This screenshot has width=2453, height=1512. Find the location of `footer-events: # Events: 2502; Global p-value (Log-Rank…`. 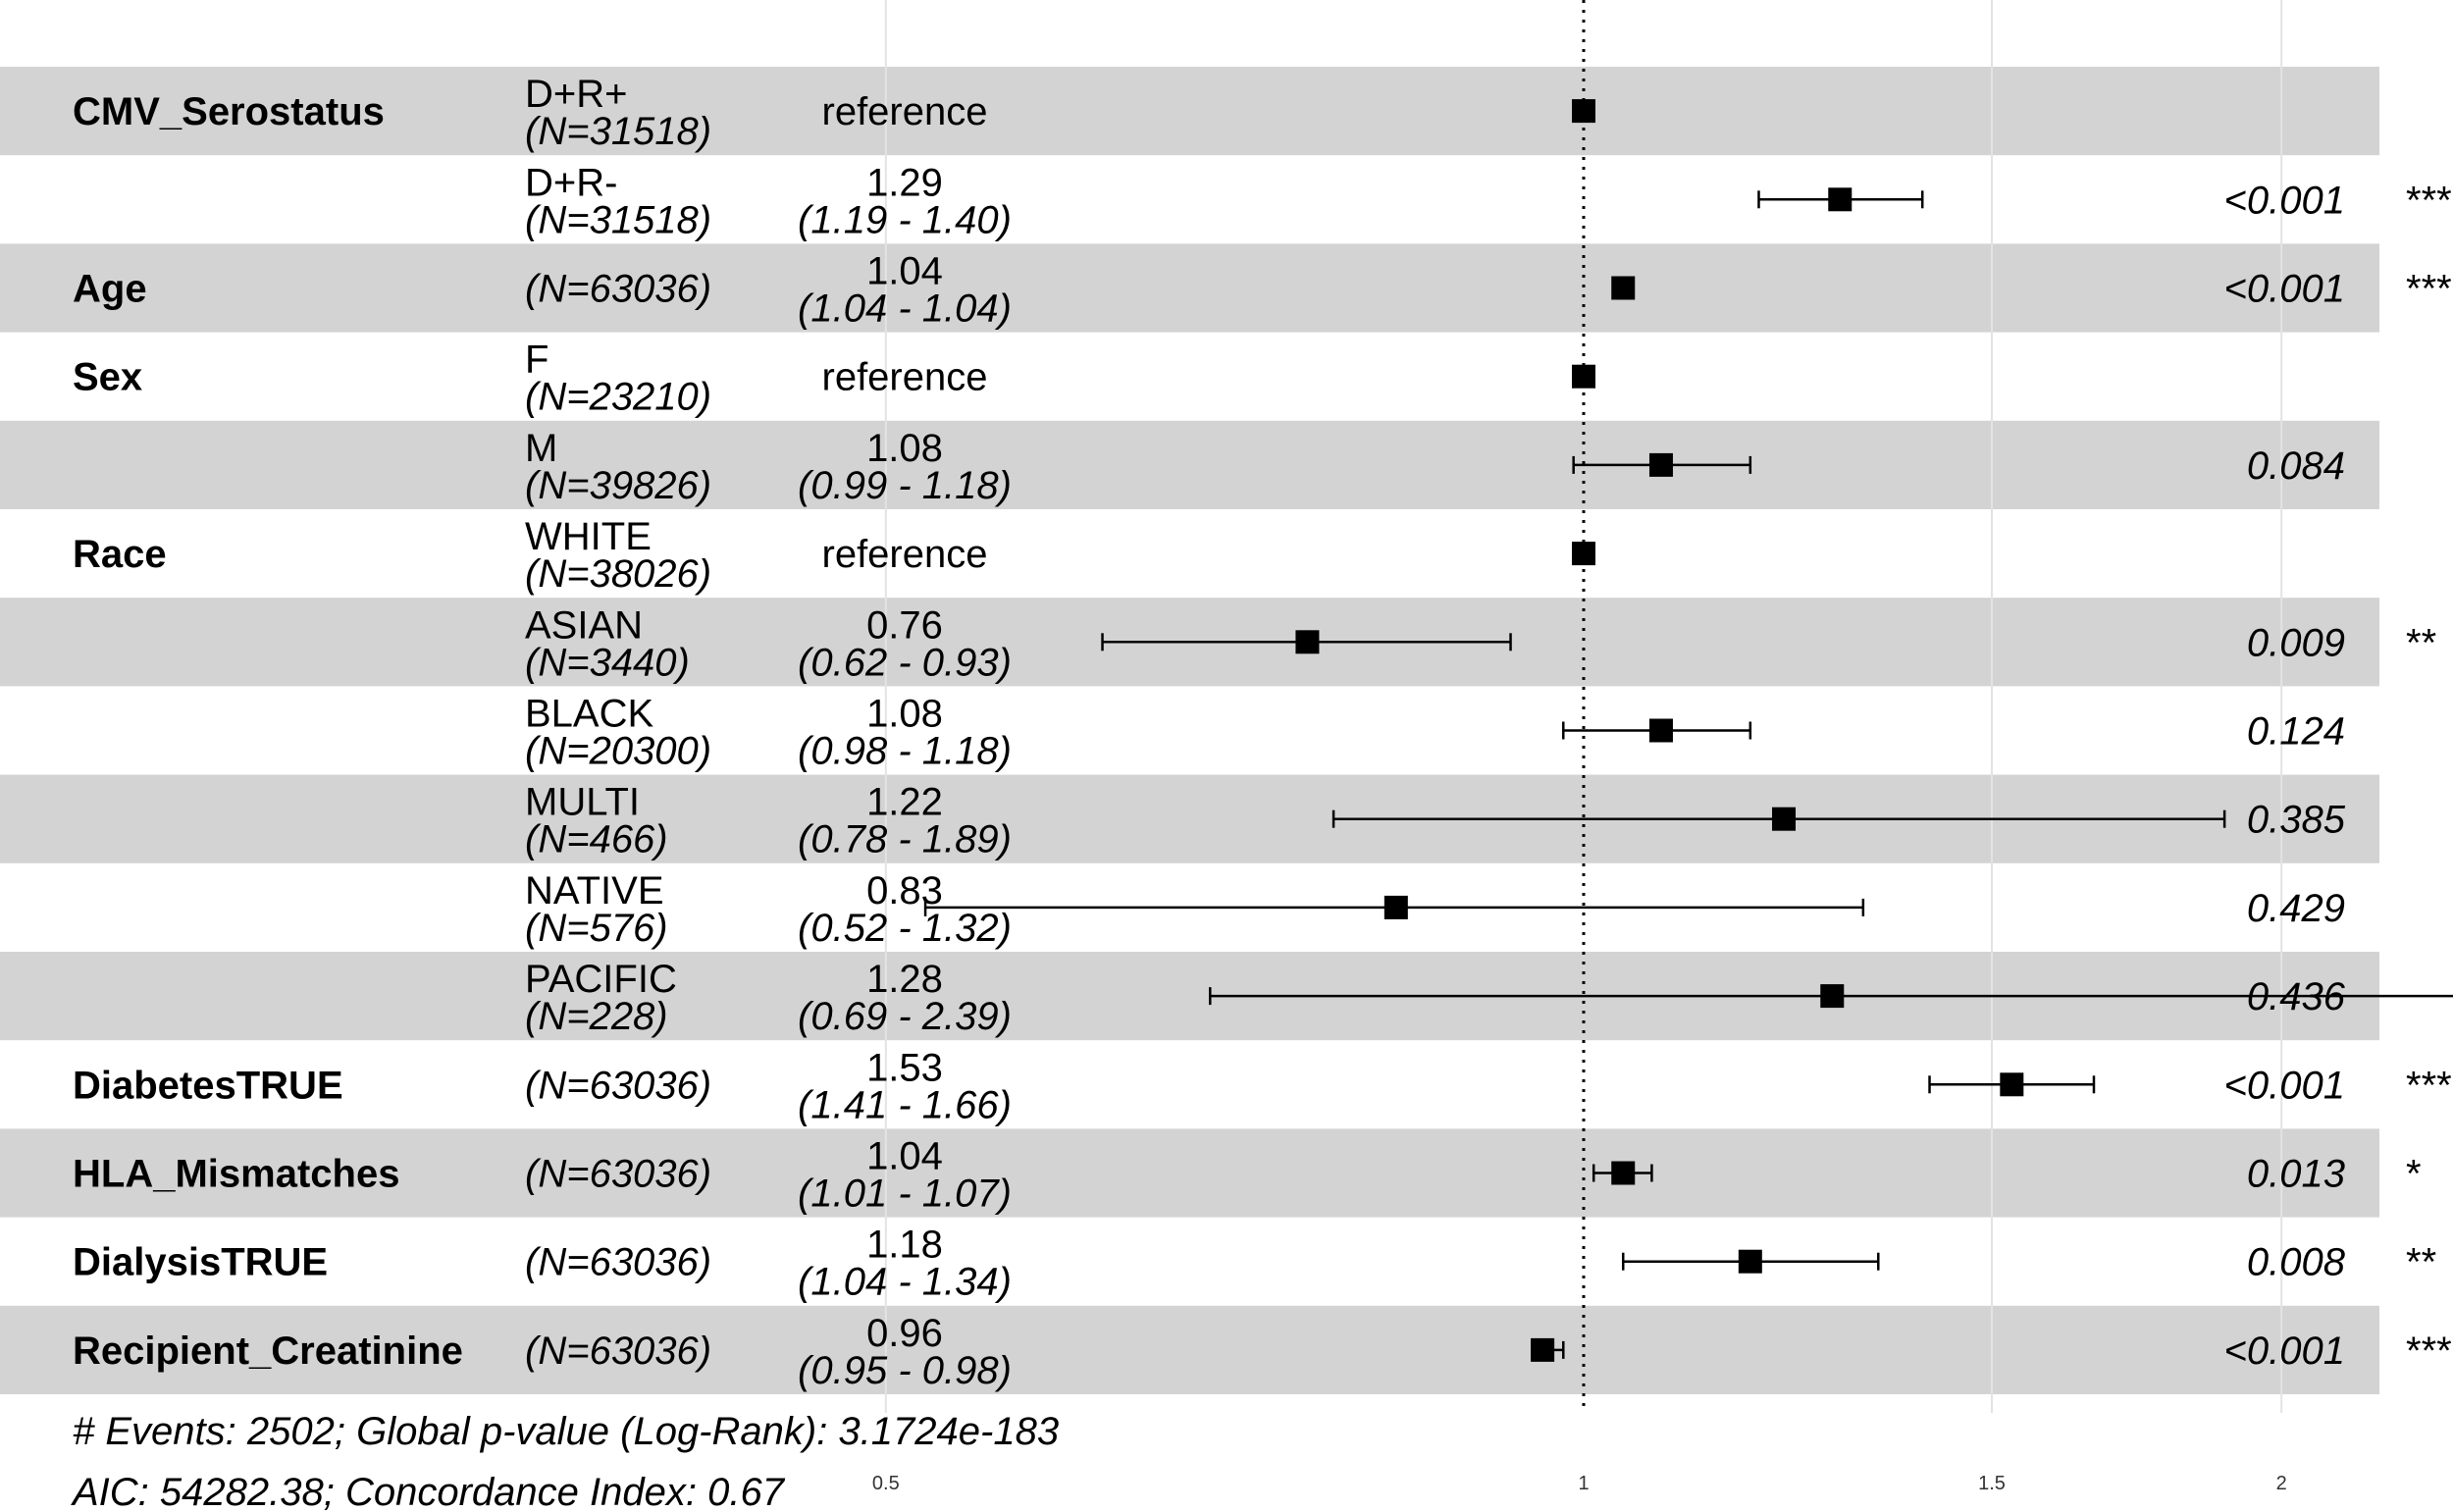

footer-events: # Events: 2502; Global p-value (Log-Rank… is located at coordinates (566, 1431).